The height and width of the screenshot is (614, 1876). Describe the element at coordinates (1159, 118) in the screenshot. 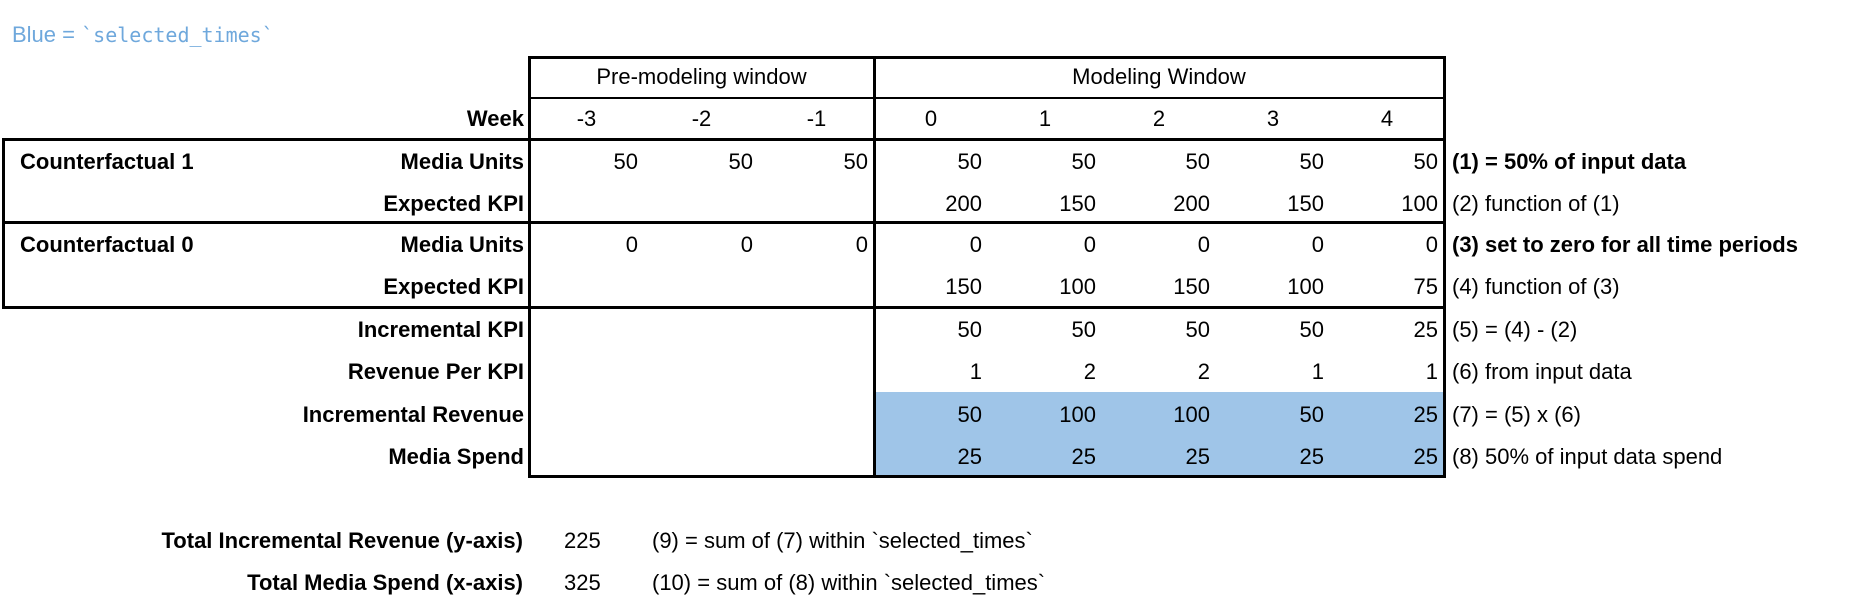

I see `week-header: 2` at that location.